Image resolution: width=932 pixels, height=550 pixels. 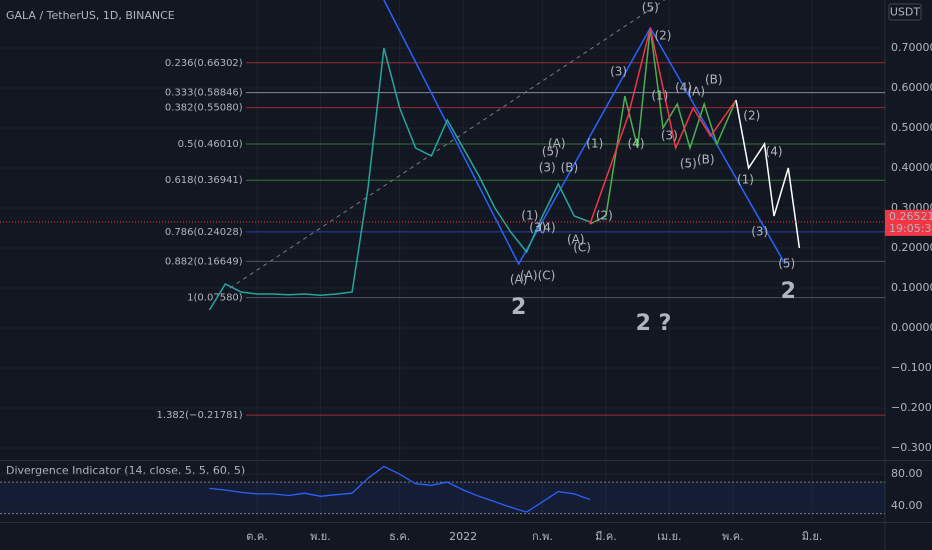 I want to click on y-tick-label: −0.20000, so click(x=911, y=407).